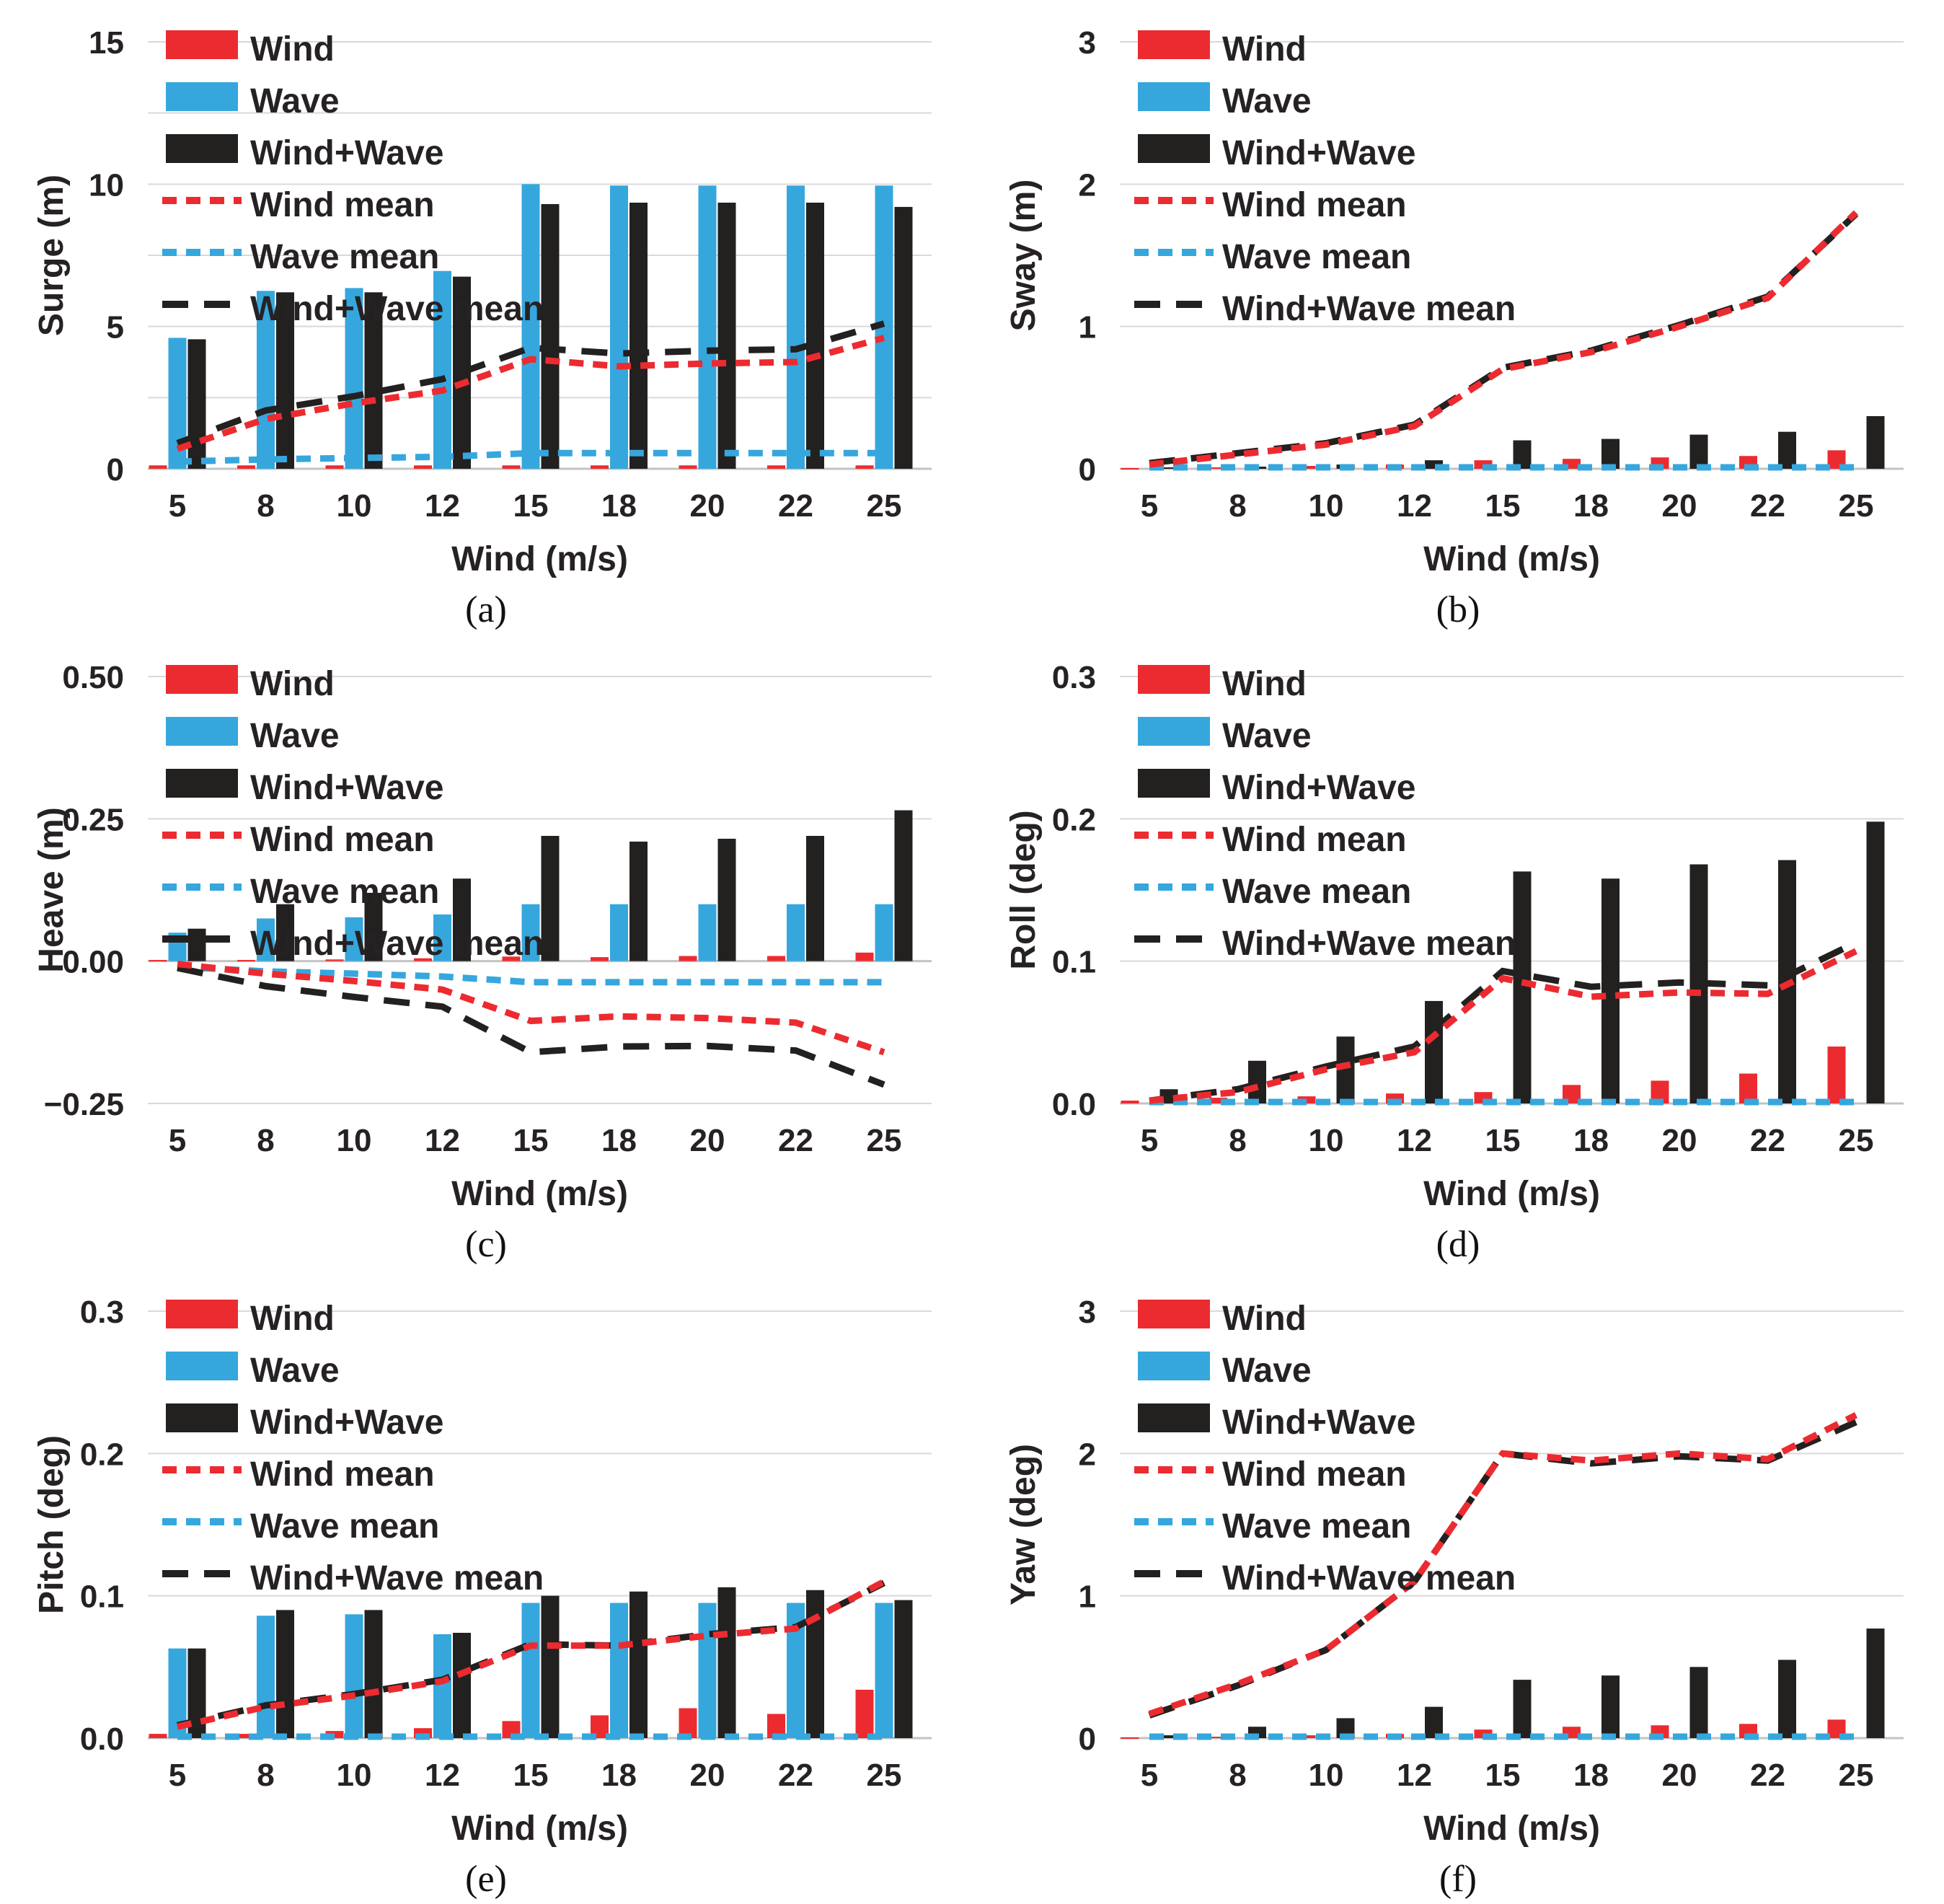 Image resolution: width=1944 pixels, height=1904 pixels. Describe the element at coordinates (1317, 892) in the screenshot. I see `legend-label-wave-mean: Wave mean` at that location.